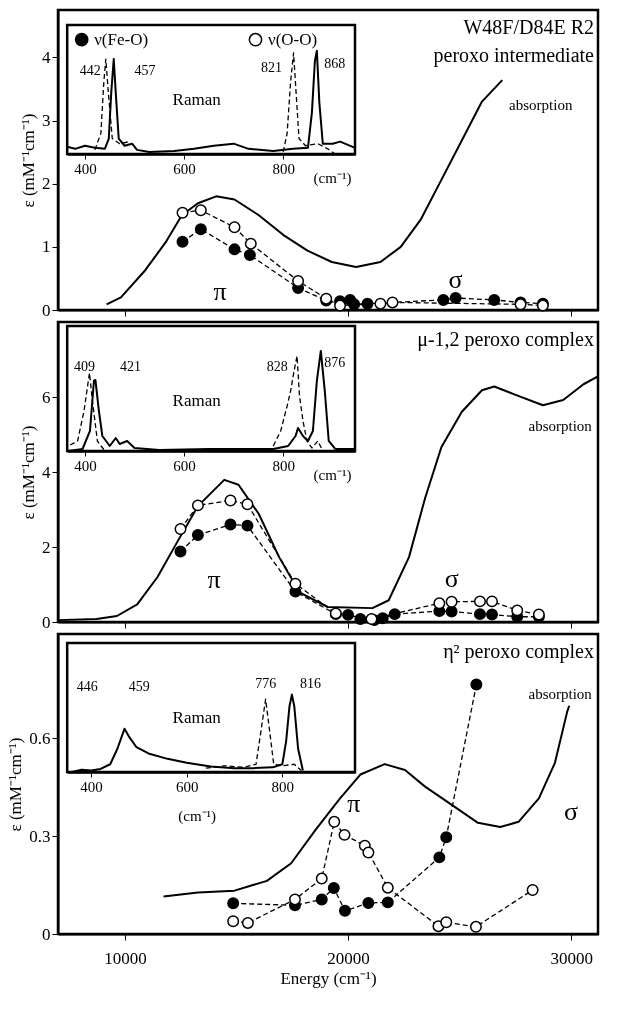  What do you see at coordinates (514, 55) in the screenshot?
I see `text: peroxo intermediate` at bounding box center [514, 55].